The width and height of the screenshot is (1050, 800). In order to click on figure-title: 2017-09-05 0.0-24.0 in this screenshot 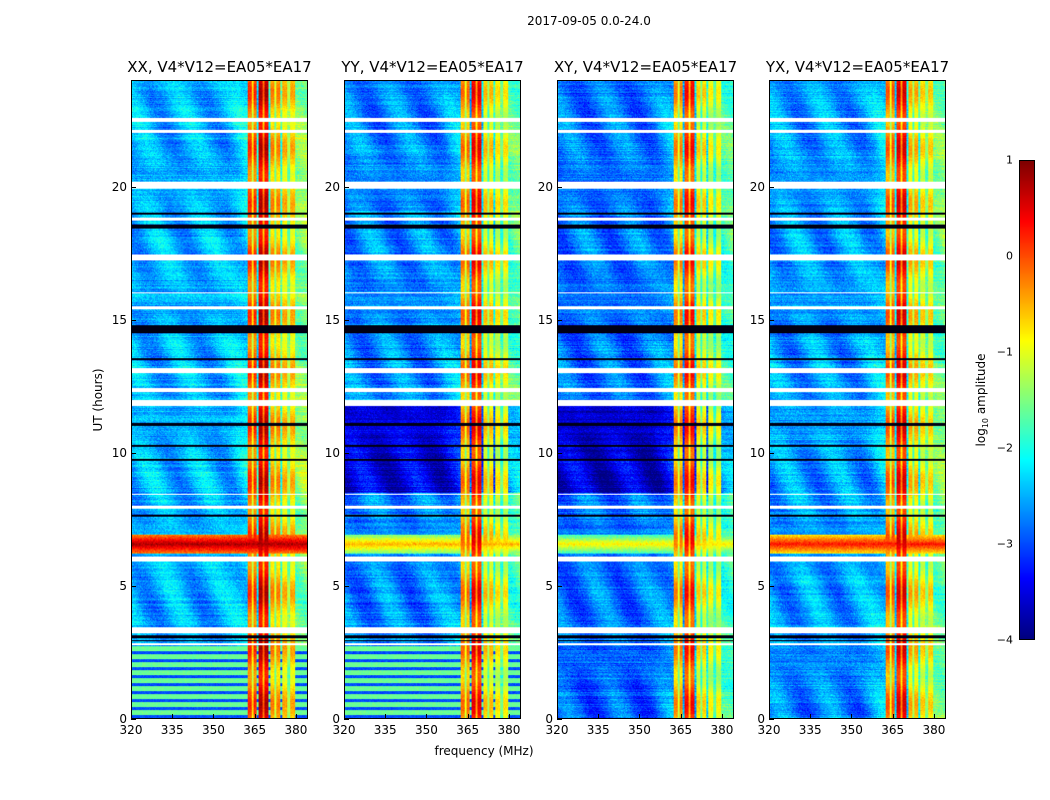, I will do `click(589, 21)`.